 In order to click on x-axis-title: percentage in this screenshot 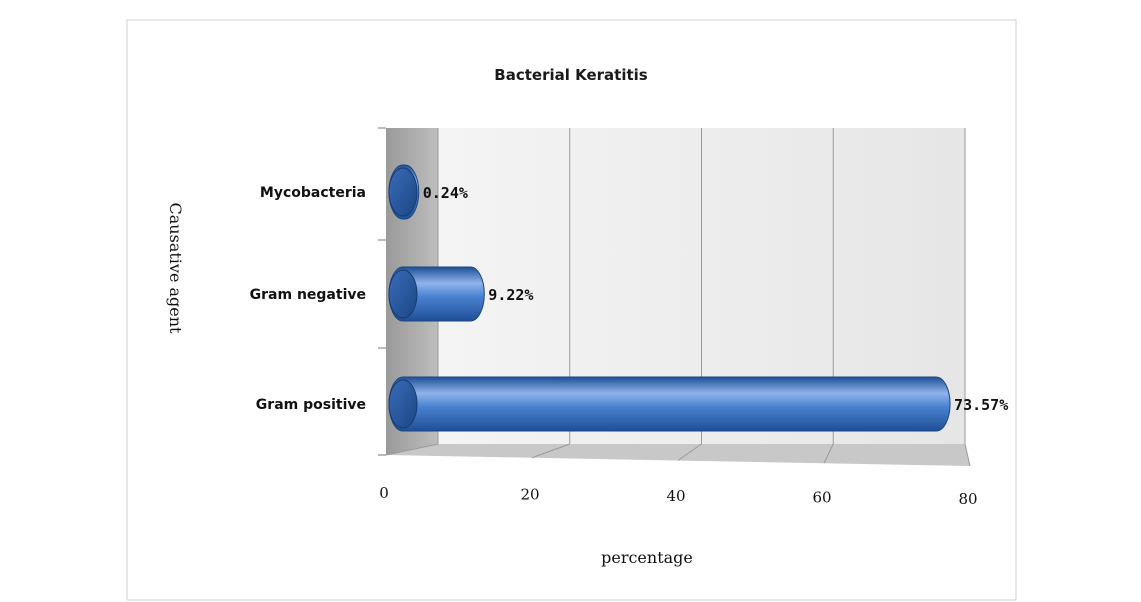, I will do `click(647, 557)`.